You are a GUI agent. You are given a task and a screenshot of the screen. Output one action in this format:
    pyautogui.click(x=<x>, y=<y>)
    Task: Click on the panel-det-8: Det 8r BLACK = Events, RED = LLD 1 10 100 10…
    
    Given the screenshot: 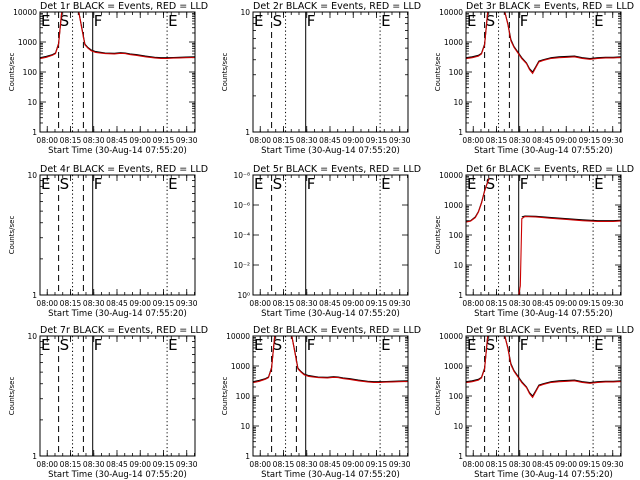 What is the action you would take?
    pyautogui.click(x=321, y=402)
    